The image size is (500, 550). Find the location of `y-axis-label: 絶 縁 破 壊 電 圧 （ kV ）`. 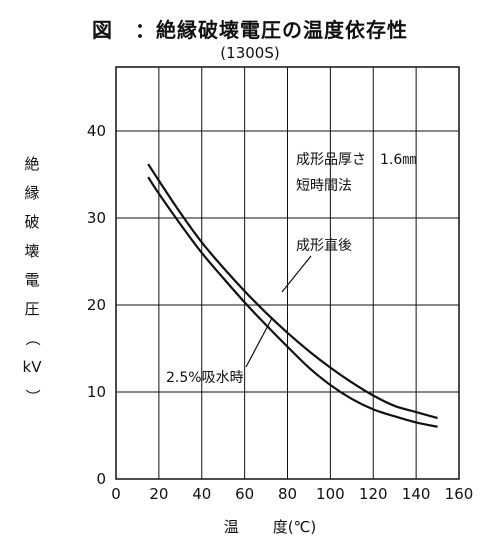

y-axis-label: 絶 縁 破 壊 電 圧 （ kV ） is located at coordinates (32, 280).